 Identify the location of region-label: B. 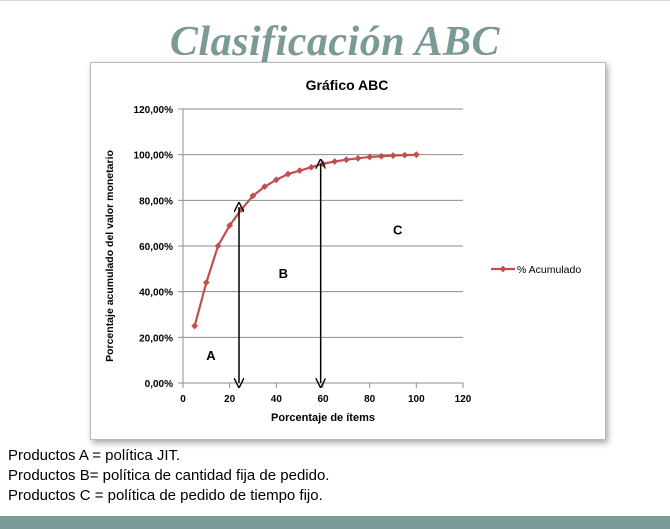
(283, 273).